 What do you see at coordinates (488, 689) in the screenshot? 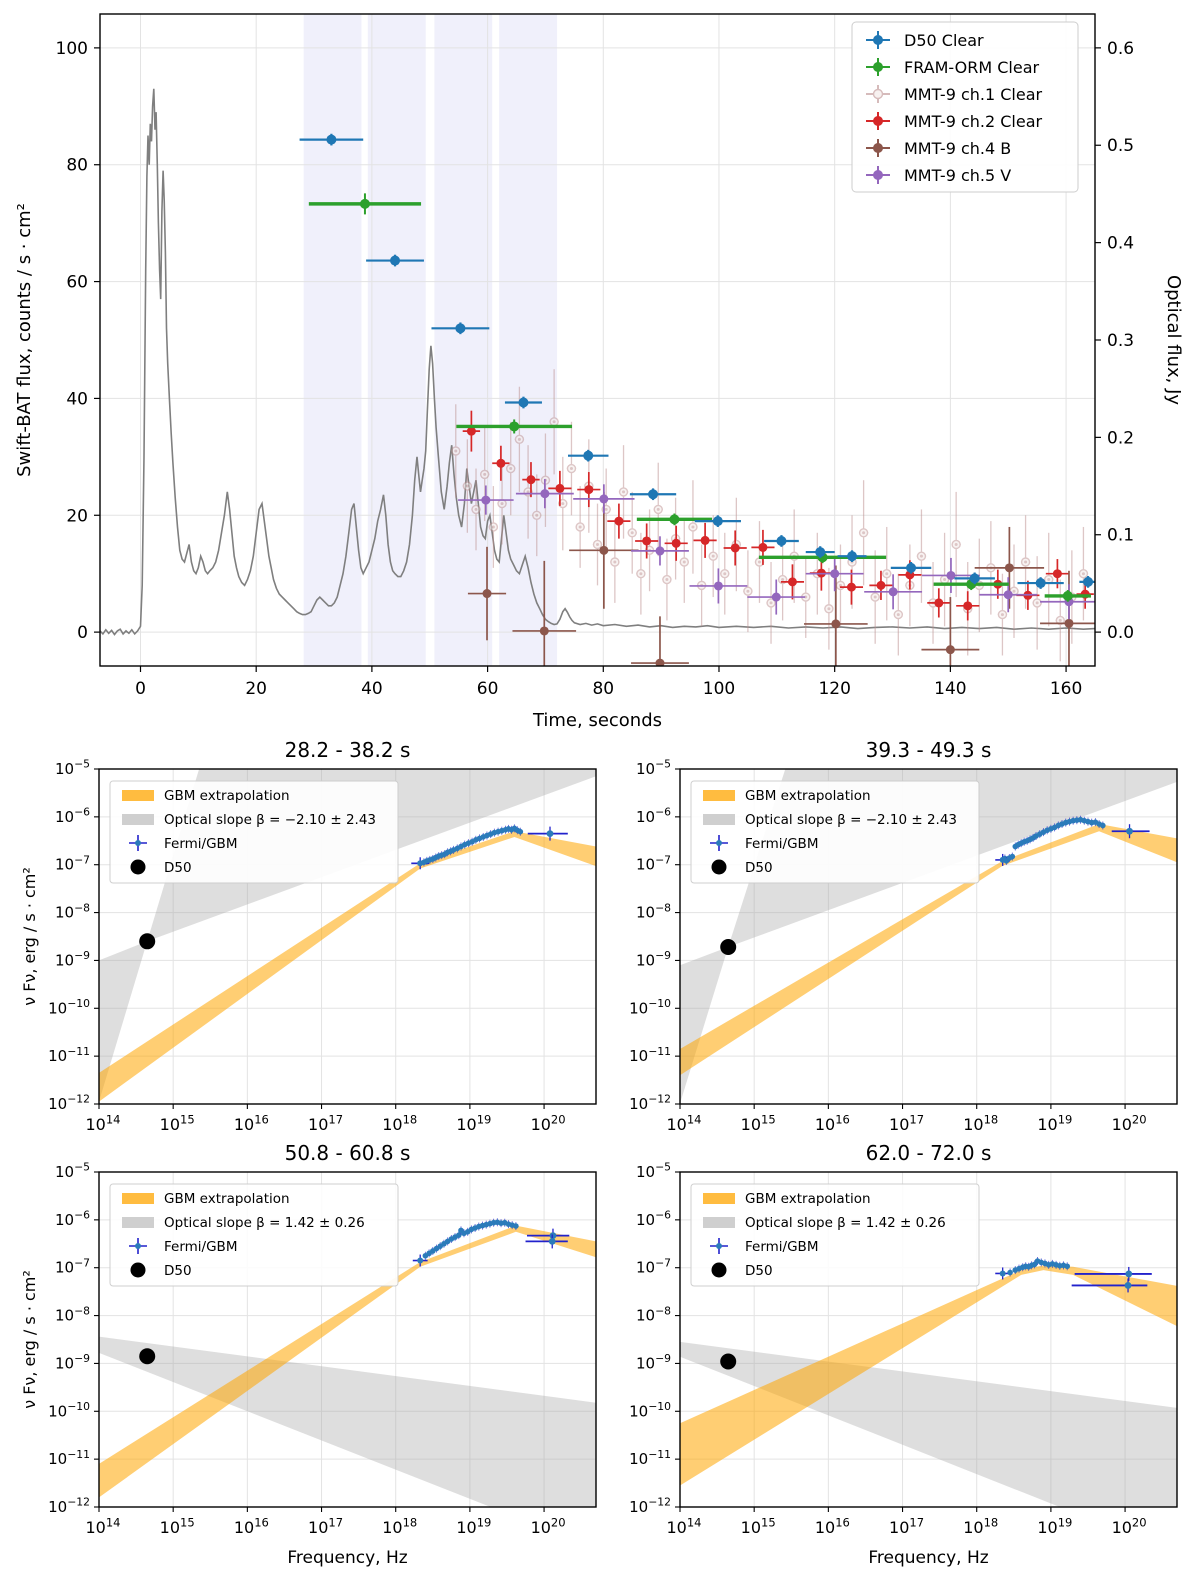
I see `x-tick-label: 60` at bounding box center [488, 689].